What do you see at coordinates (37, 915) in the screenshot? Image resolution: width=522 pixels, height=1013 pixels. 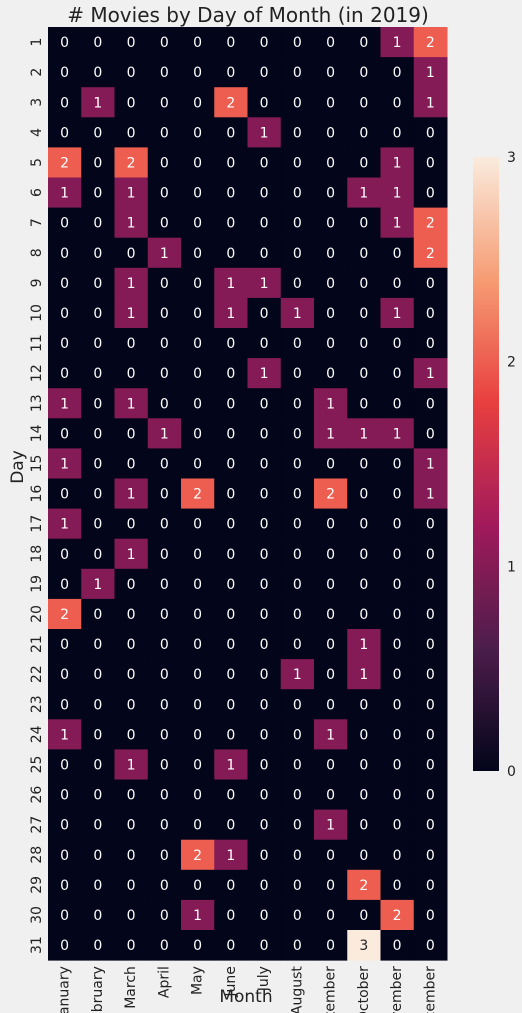 I see `y-tick-label: 30` at bounding box center [37, 915].